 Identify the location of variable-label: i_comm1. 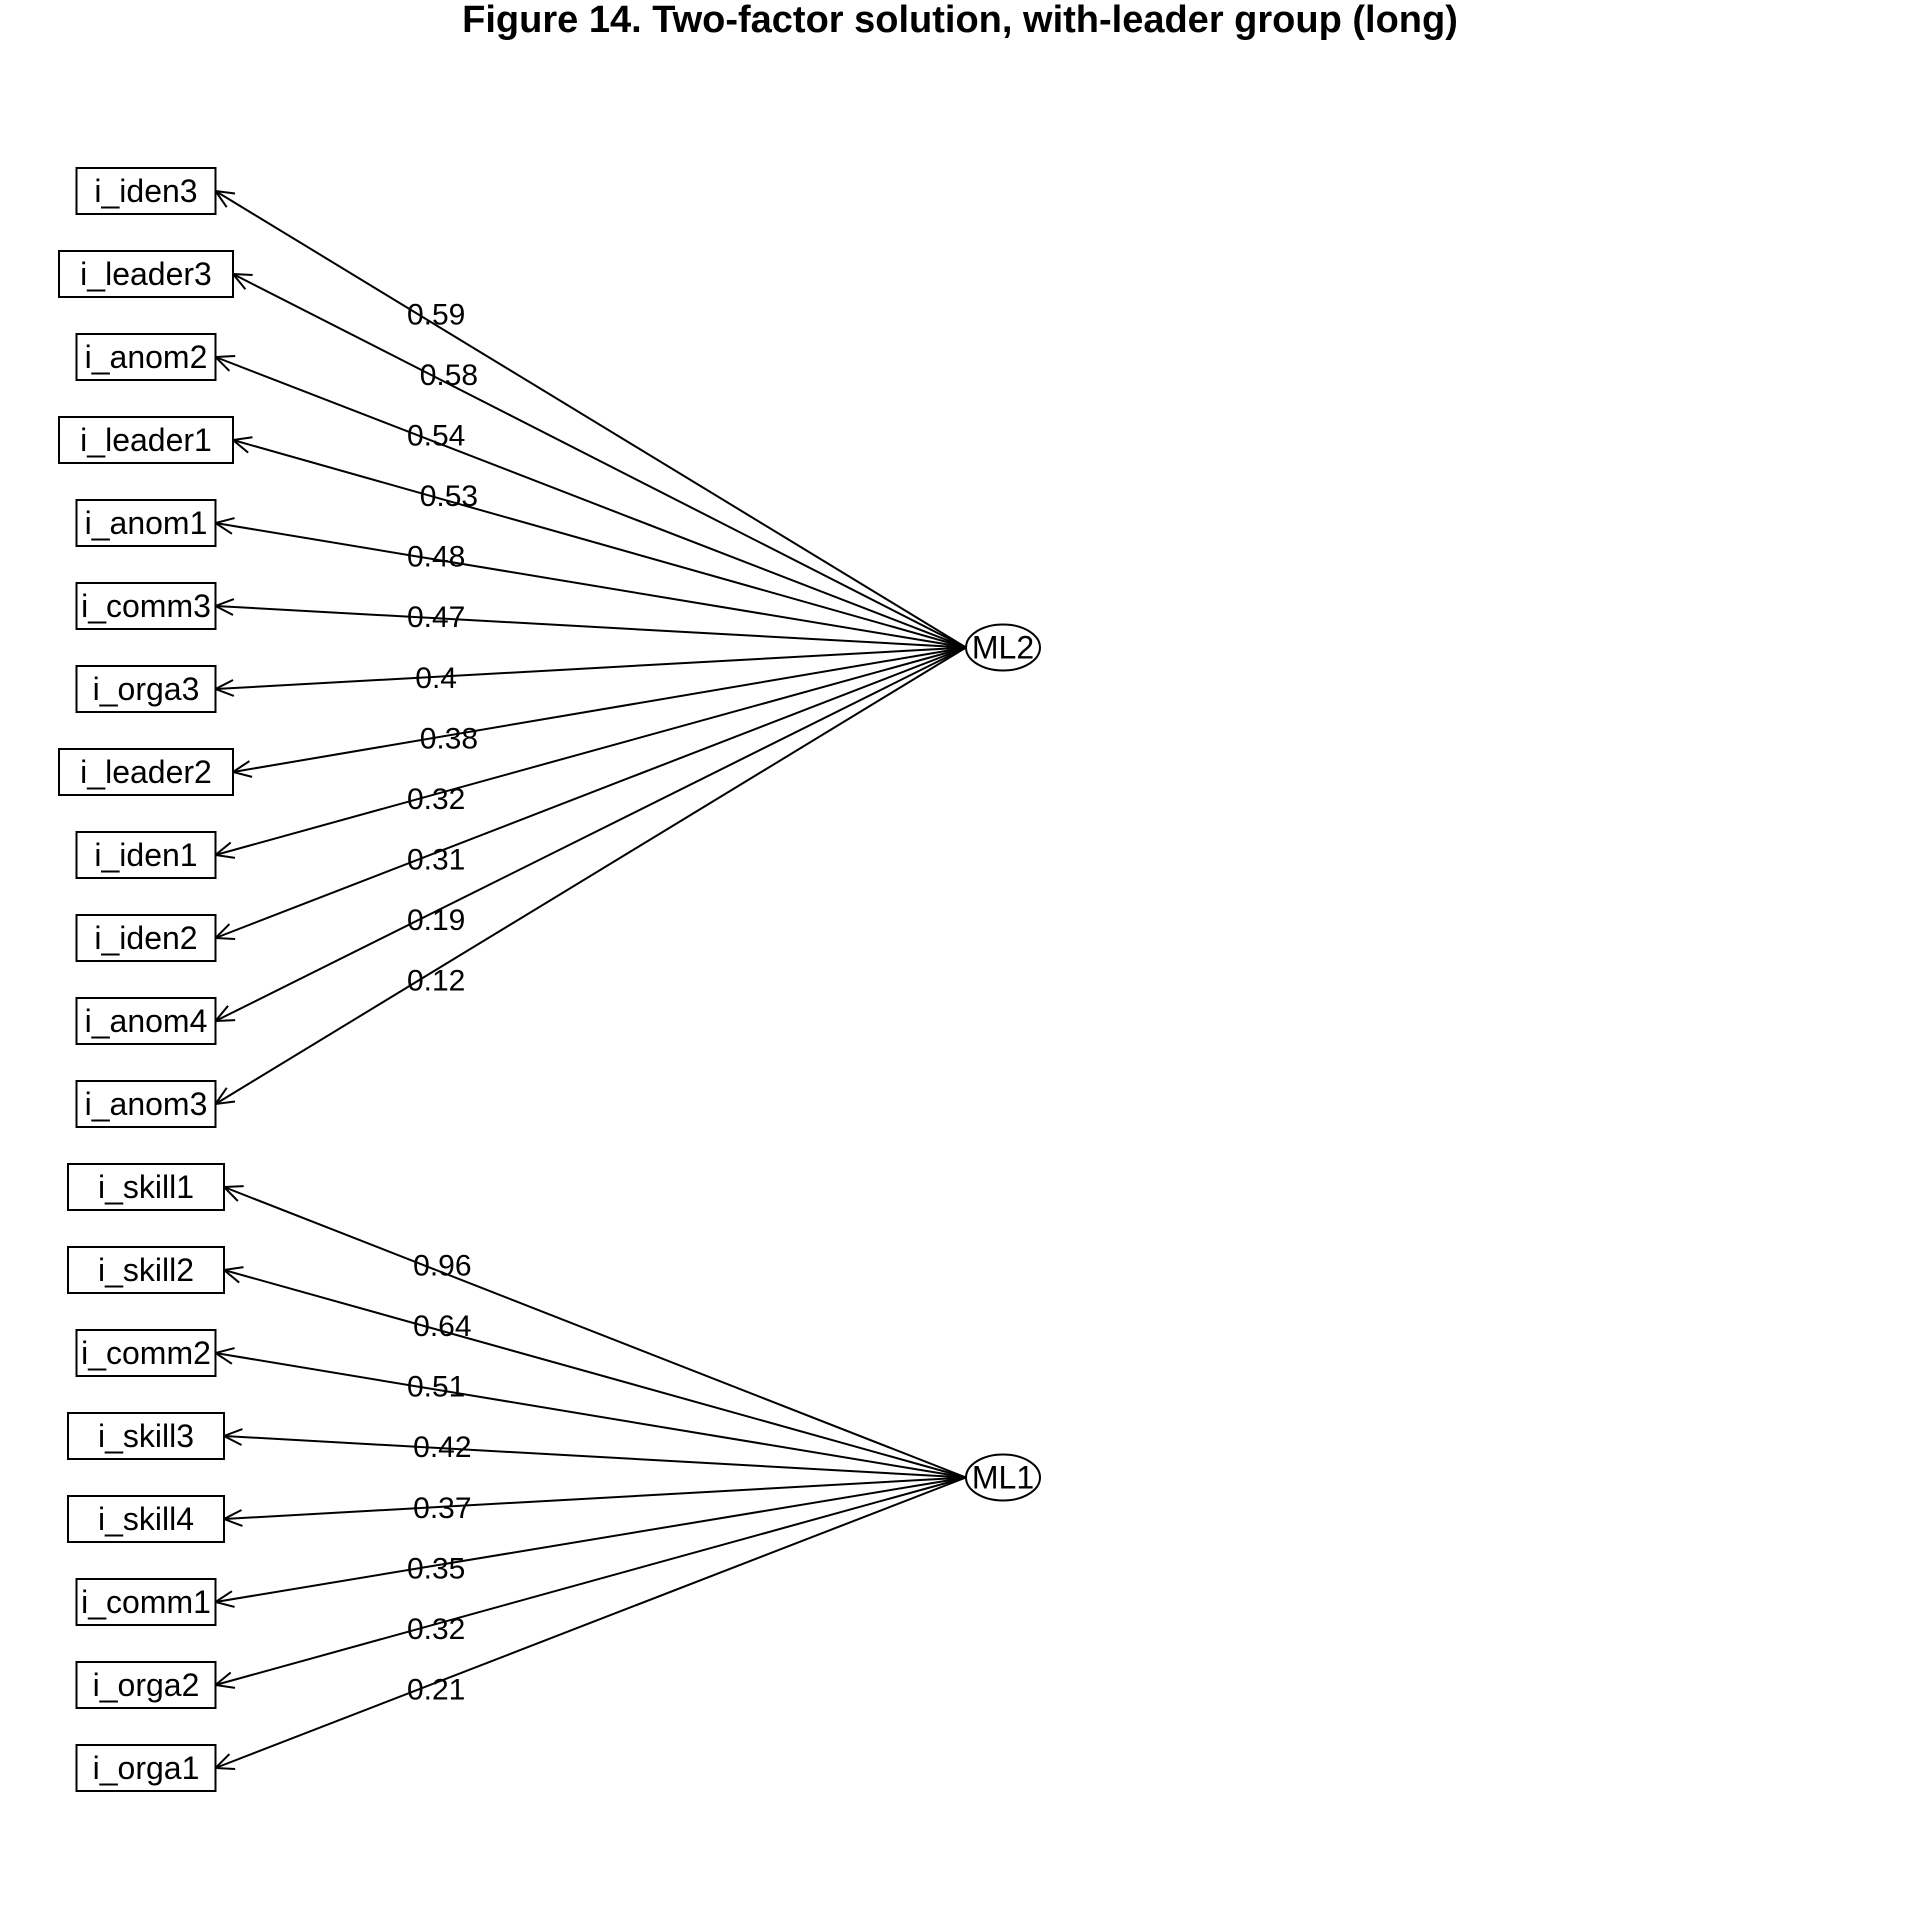
(146, 1602).